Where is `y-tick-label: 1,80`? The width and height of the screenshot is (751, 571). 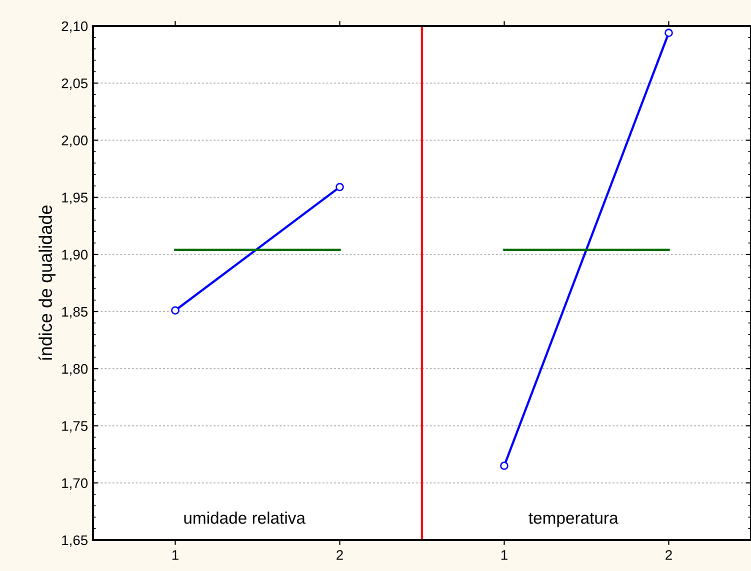 y-tick-label: 1,80 is located at coordinates (75, 370).